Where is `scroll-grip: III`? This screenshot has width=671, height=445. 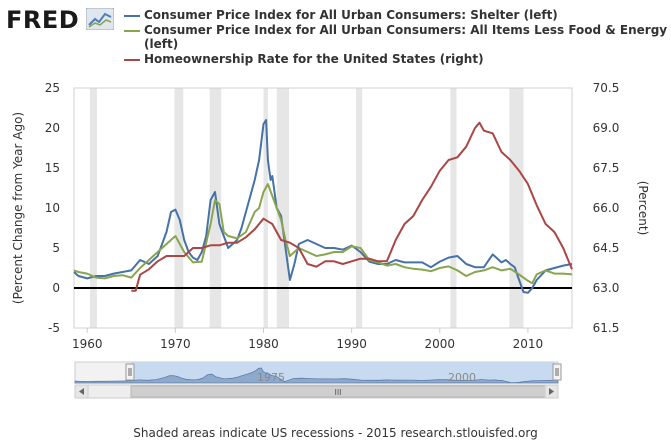
scroll-grip: III is located at coordinates (337, 392).